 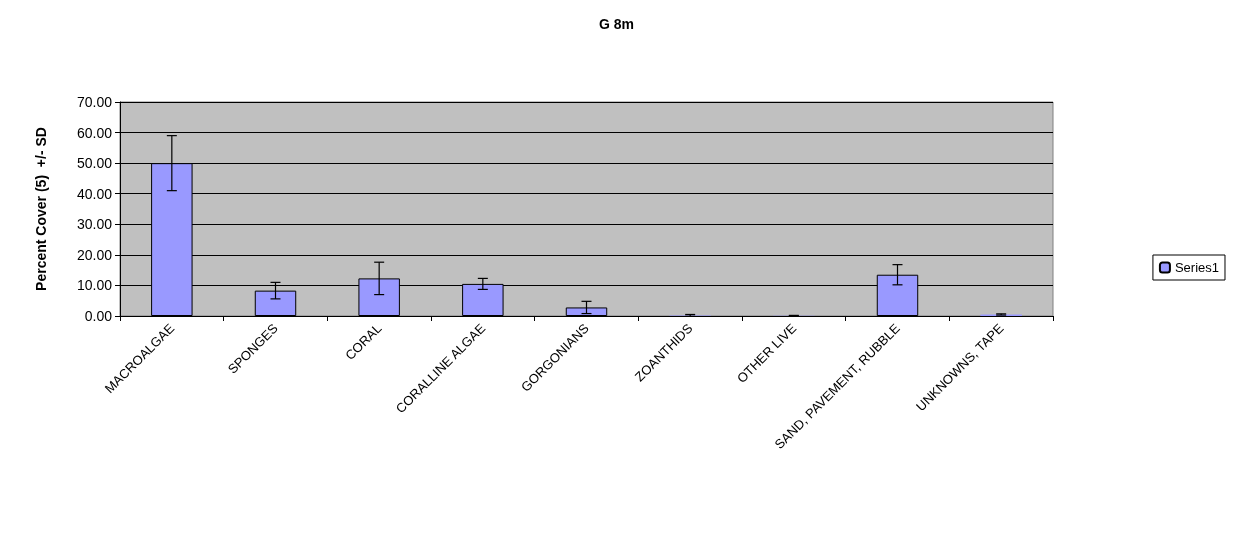 What do you see at coordinates (41, 209) in the screenshot?
I see `y-axis-title: Percent Cover (5) +/- SD` at bounding box center [41, 209].